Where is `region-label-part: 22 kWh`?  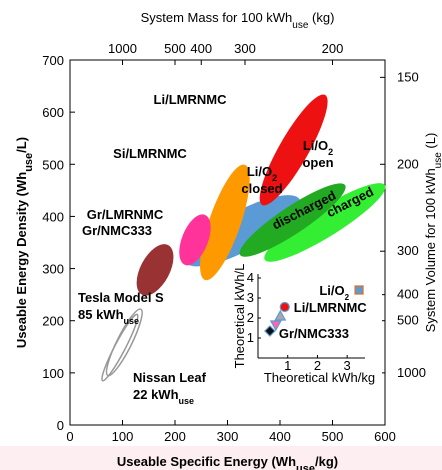
region-label-part: 22 kWh is located at coordinates (156, 394).